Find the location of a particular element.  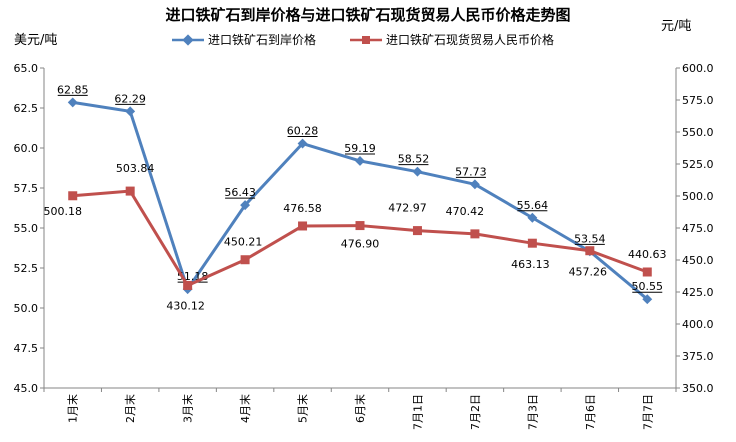

x-tick-label: 6月末 is located at coordinates (360, 408).